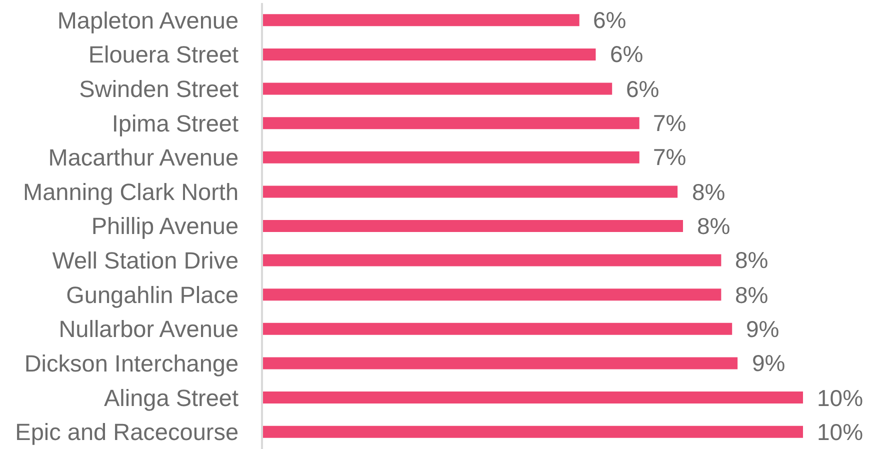 The height and width of the screenshot is (449, 871). What do you see at coordinates (165, 226) in the screenshot?
I see `y-tick-label: Phillip Avenue` at bounding box center [165, 226].